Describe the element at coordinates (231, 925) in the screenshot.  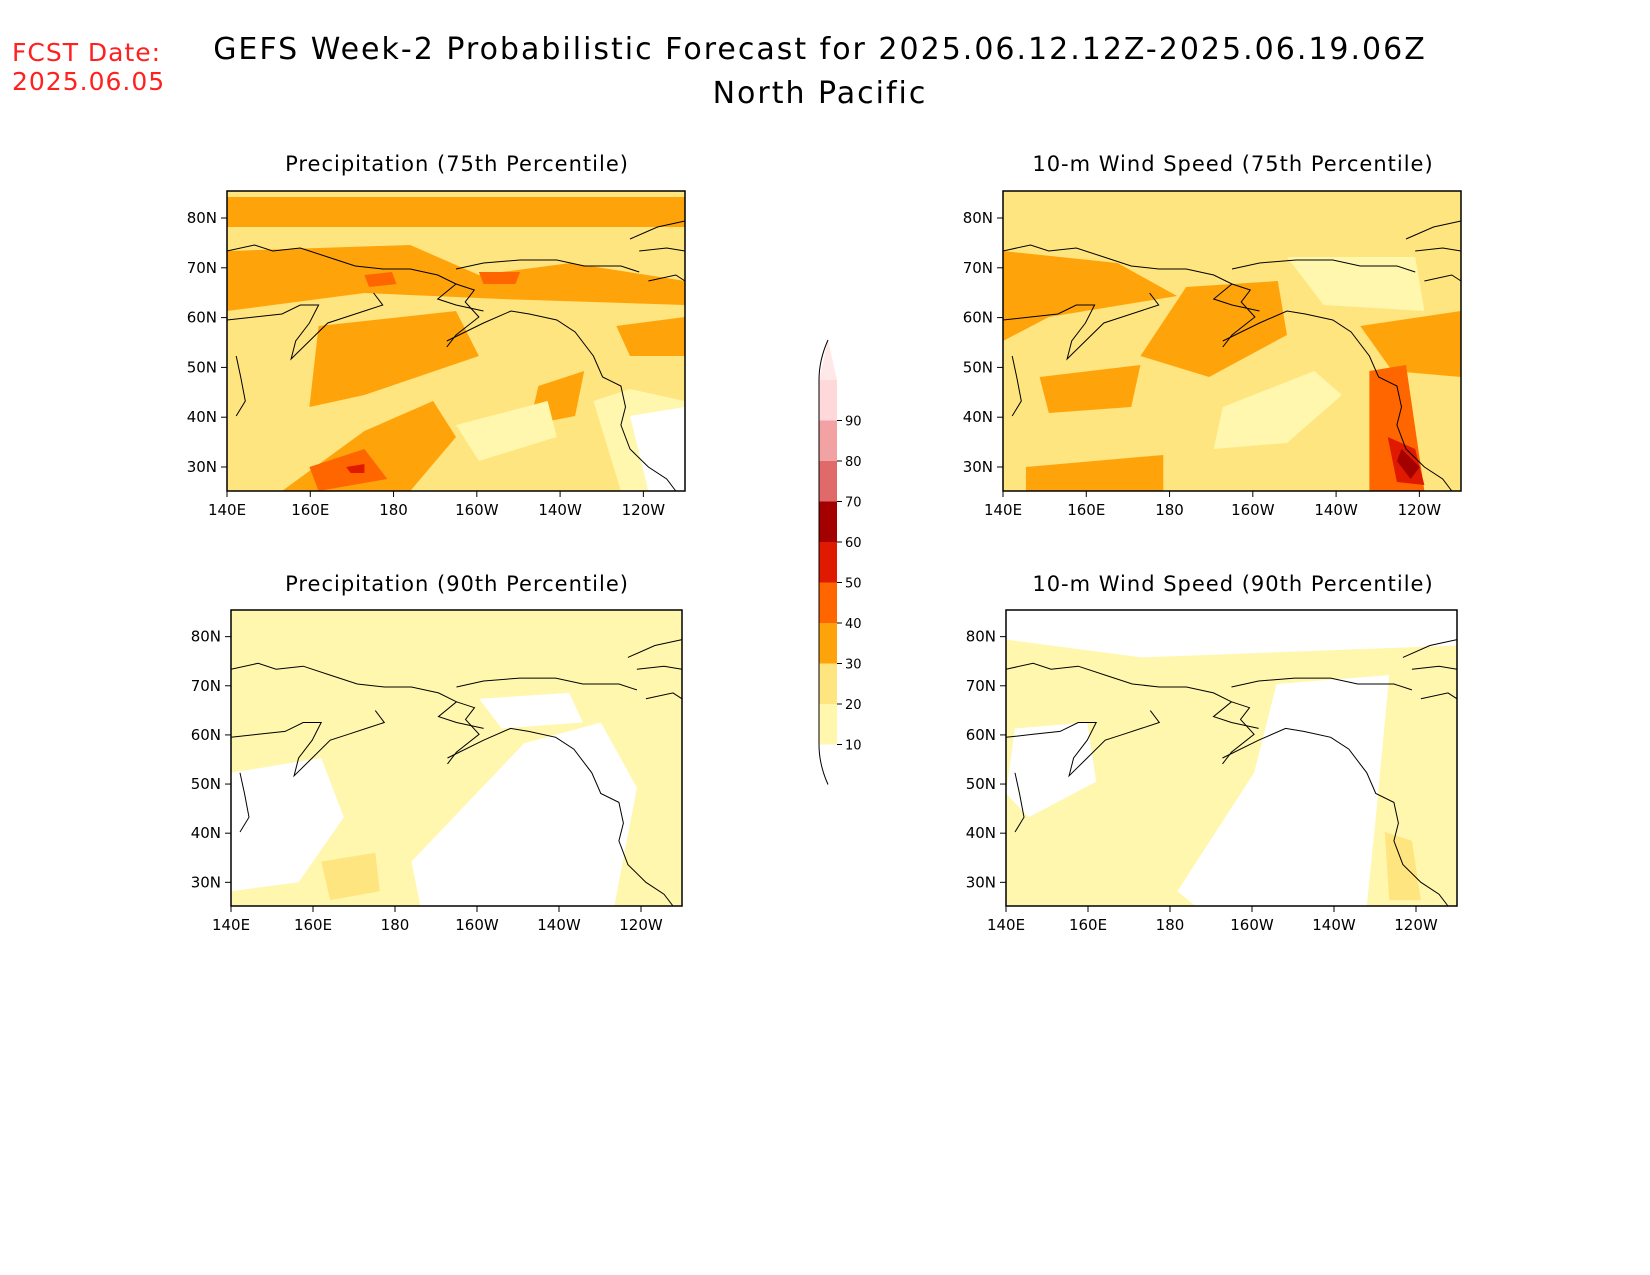
I see `lon-tick-label: 140E` at that location.